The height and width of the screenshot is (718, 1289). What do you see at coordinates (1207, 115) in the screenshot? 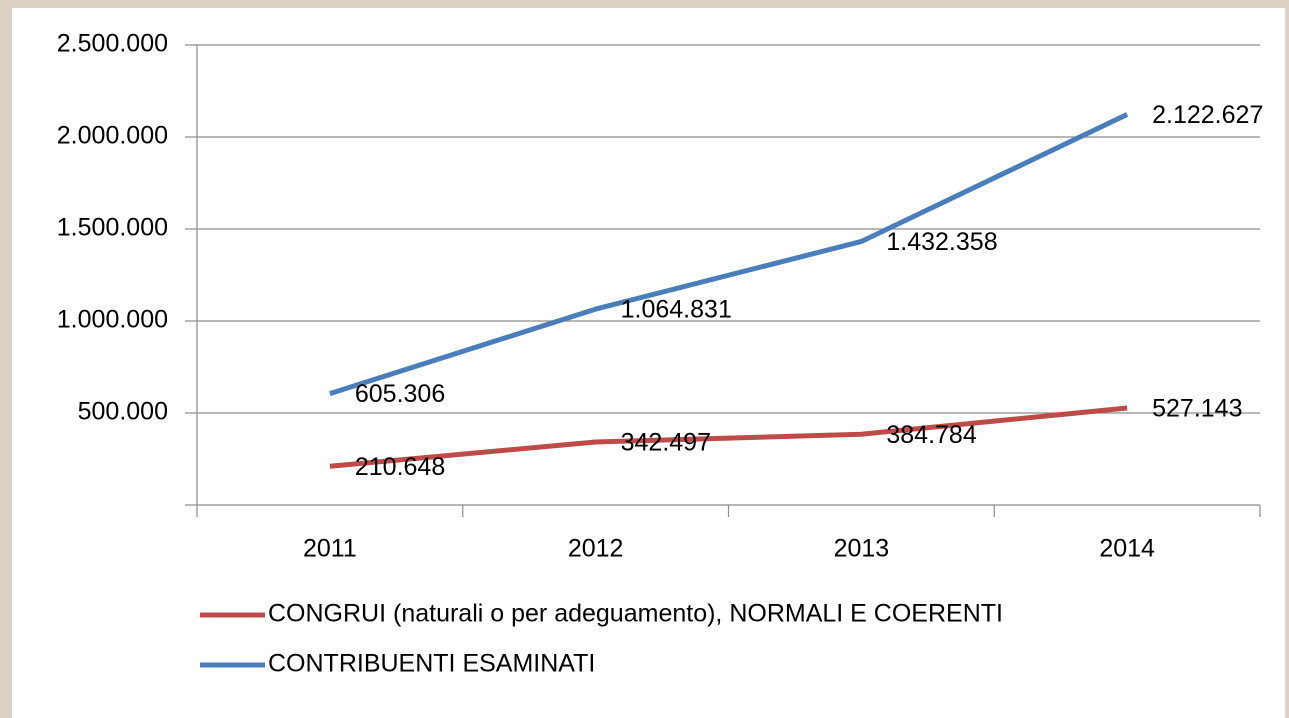
I see `data-label: 2.122.627` at bounding box center [1207, 115].